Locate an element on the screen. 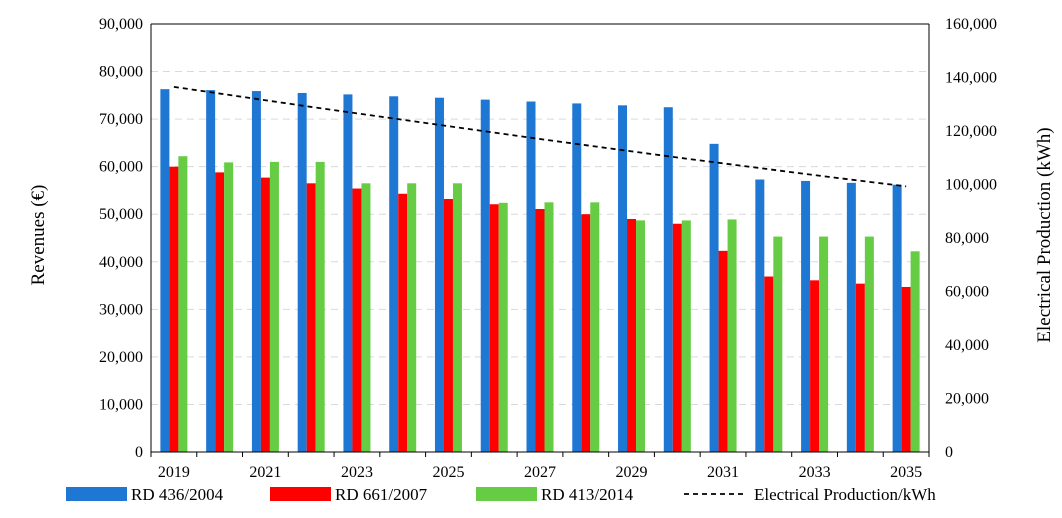  y2-tick-label: 120,000 is located at coordinates (971, 131).